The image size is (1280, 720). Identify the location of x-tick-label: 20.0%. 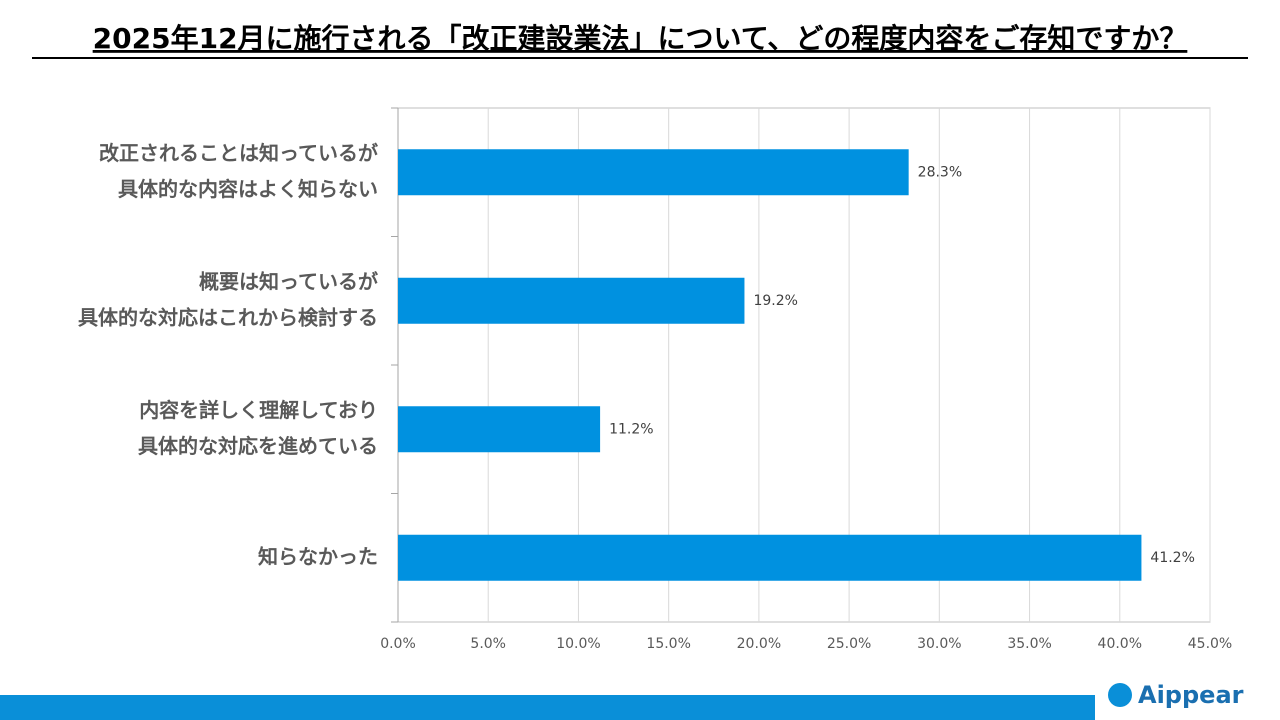
(759, 644).